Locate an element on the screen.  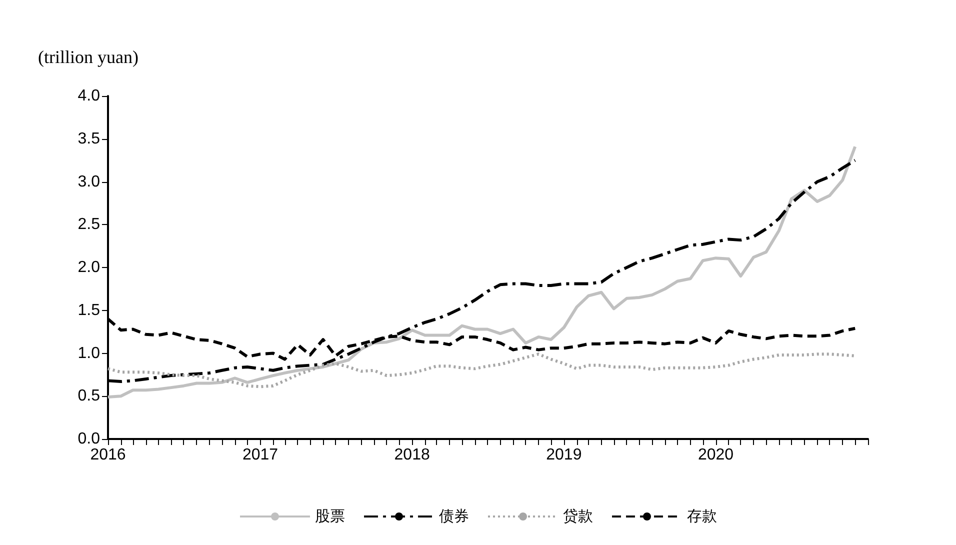
x-tick-label: 2020 is located at coordinates (716, 455).